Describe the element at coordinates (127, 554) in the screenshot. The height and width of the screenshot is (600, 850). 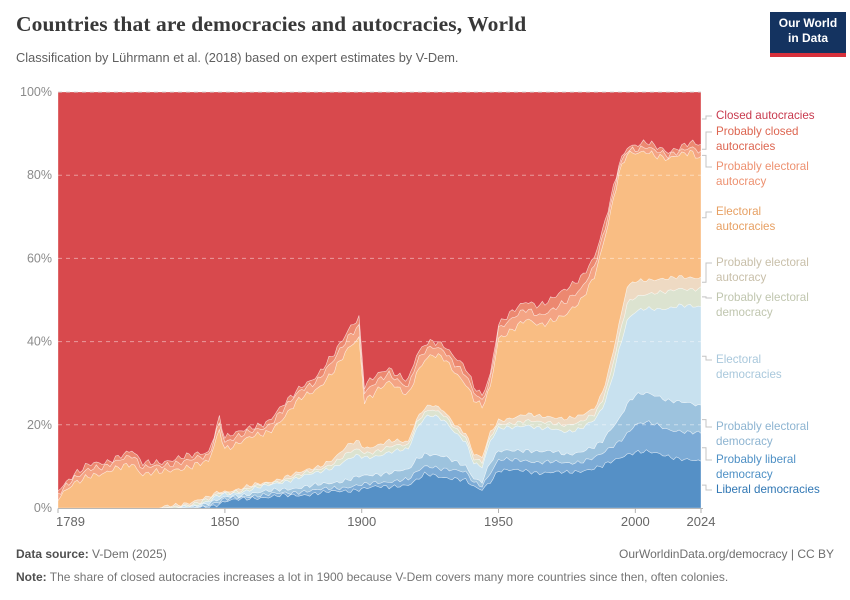
I see `data-source-value: V-Dem (2025)` at that location.